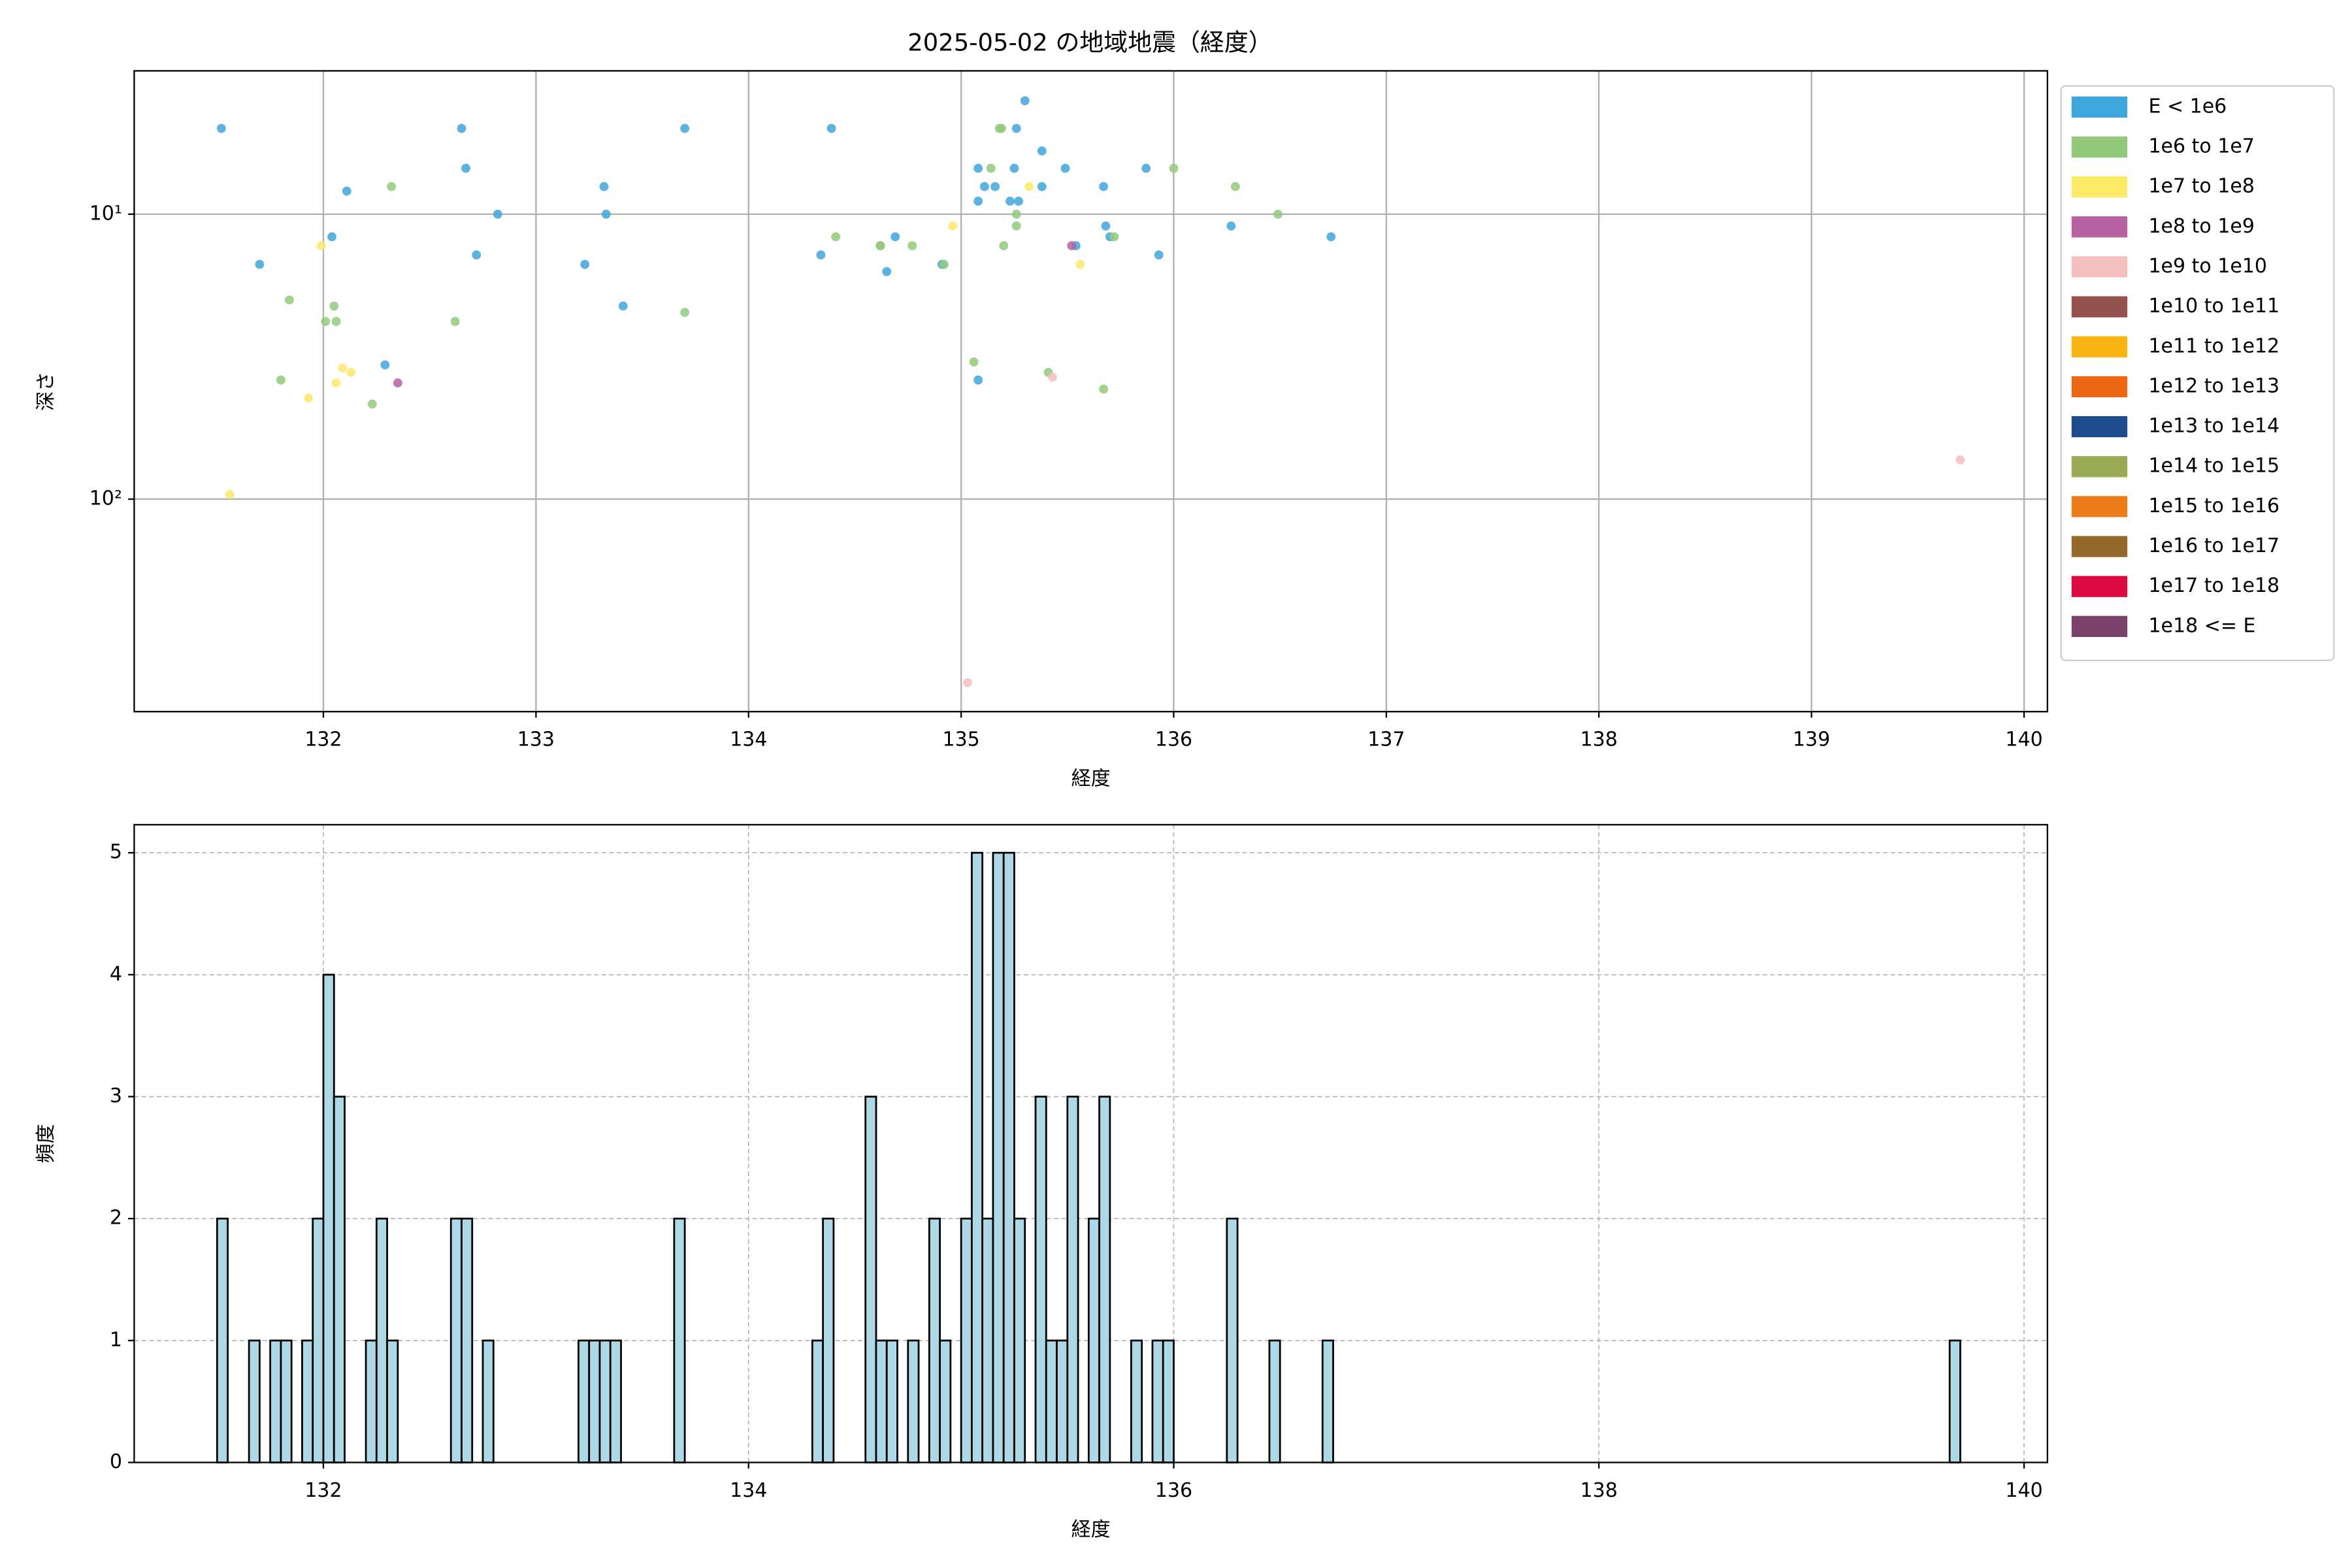 This screenshot has height=1568, width=2352. Describe the element at coordinates (2023, 1490) in the screenshot. I see `x-tick-label: 140` at that location.